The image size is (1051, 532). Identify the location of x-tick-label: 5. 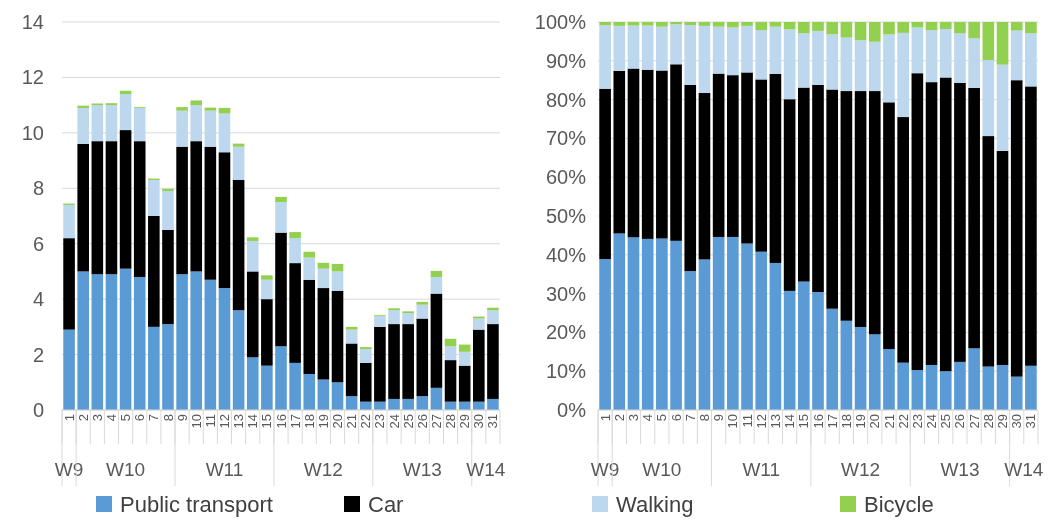
(662, 418).